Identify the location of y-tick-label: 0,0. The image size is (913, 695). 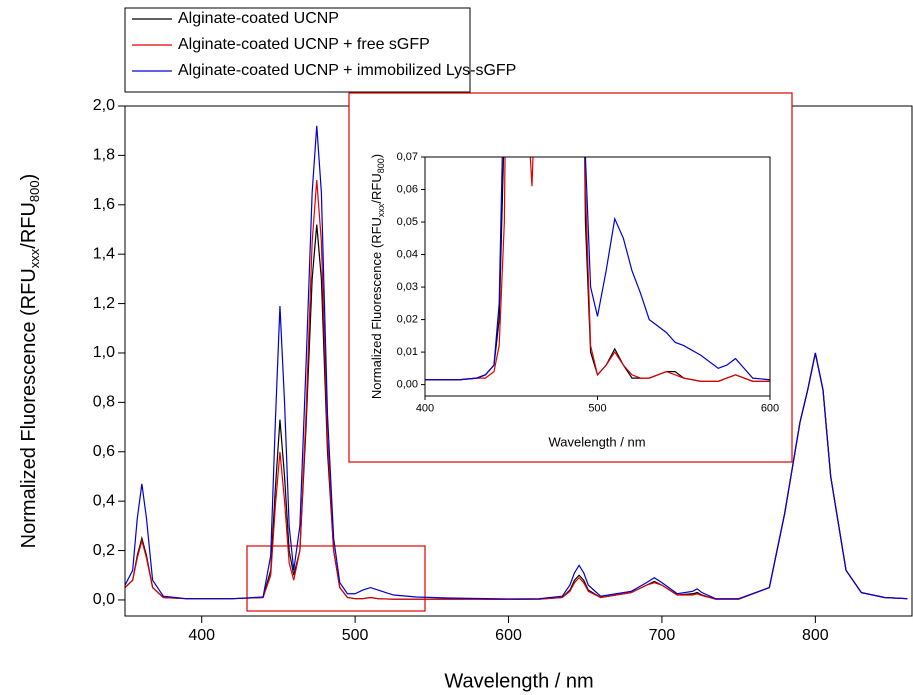
(104, 599).